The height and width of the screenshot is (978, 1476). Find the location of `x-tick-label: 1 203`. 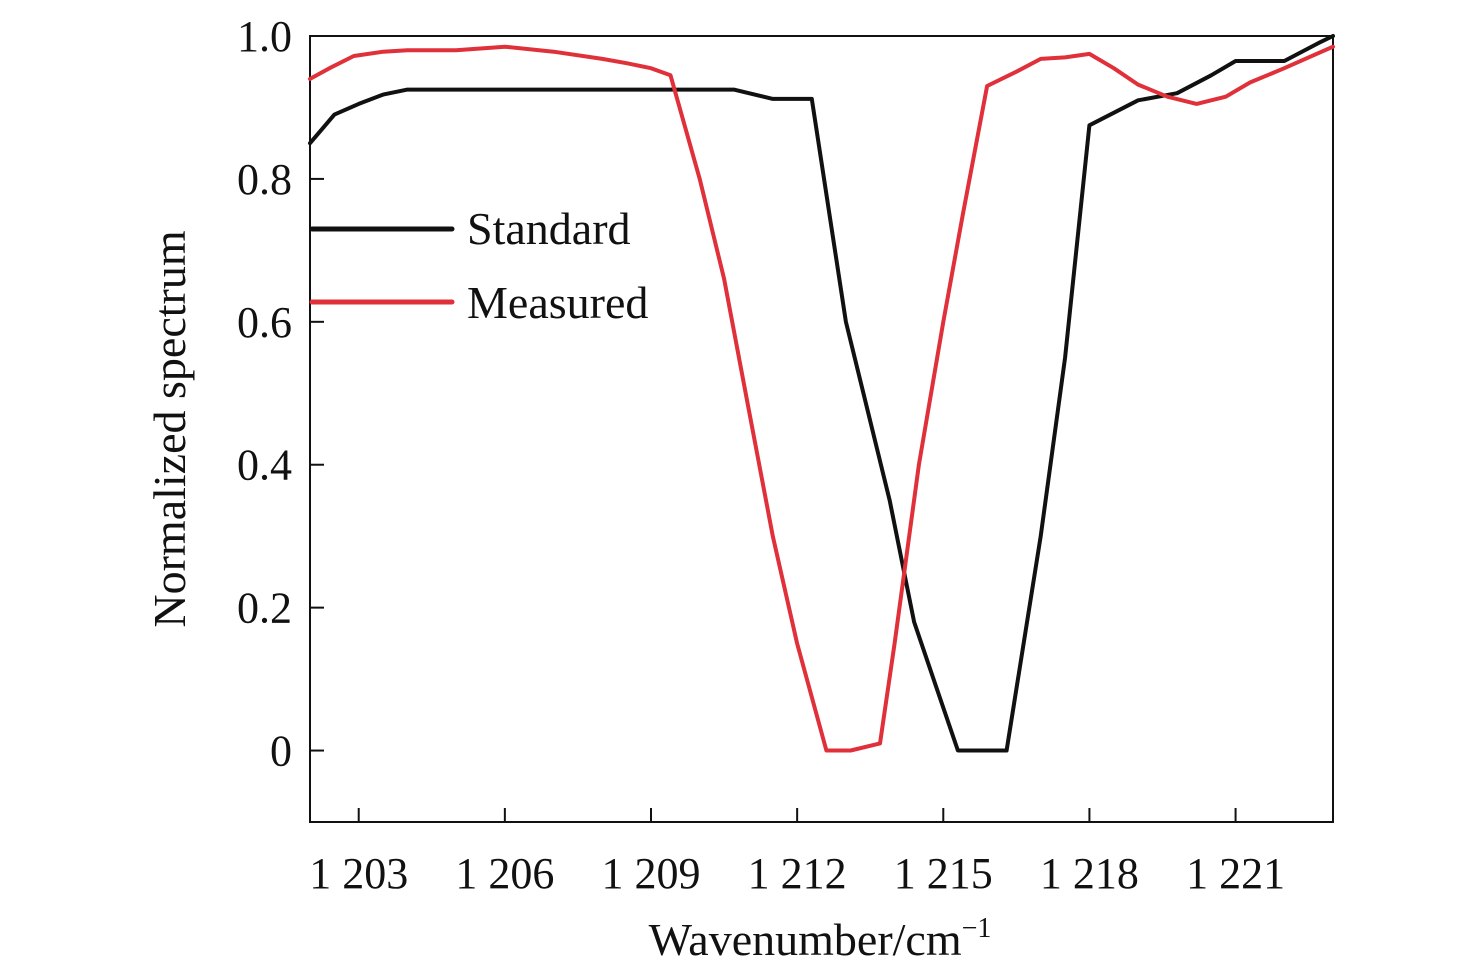

x-tick-label: 1 203 is located at coordinates (358, 873).